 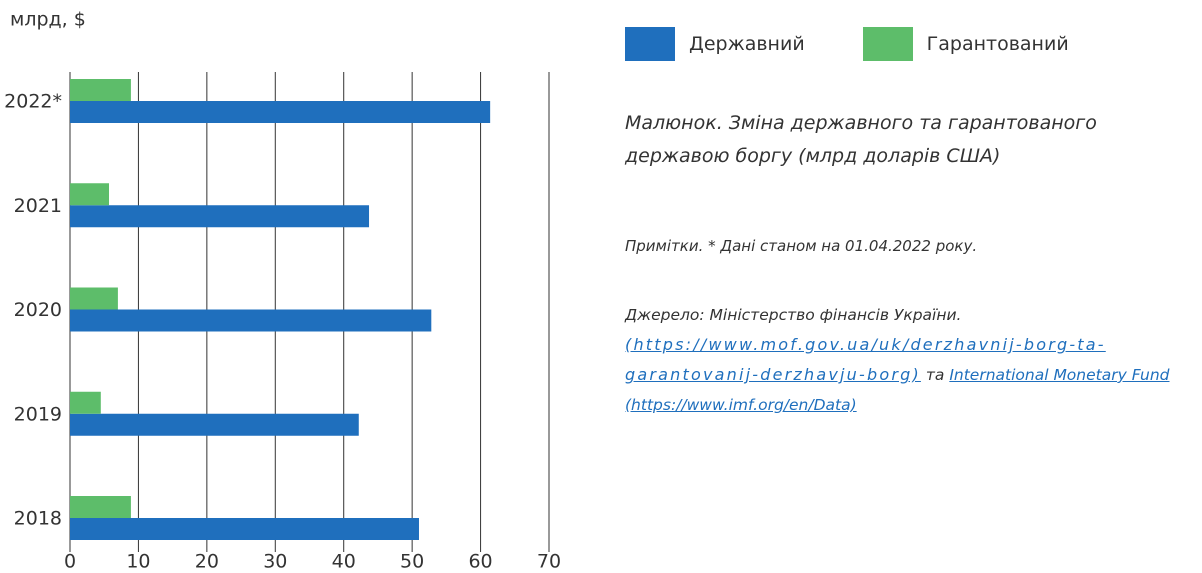 What do you see at coordinates (38, 310) in the screenshot?
I see `y-tick-label: 2020` at bounding box center [38, 310].